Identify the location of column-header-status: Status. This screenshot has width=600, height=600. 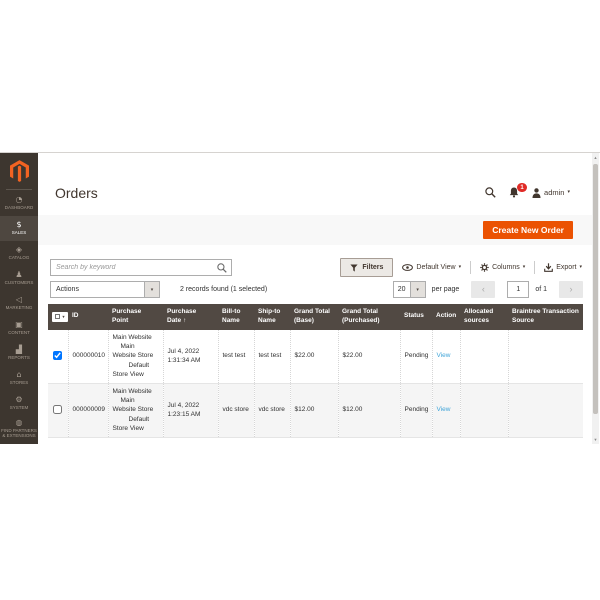
(416, 317).